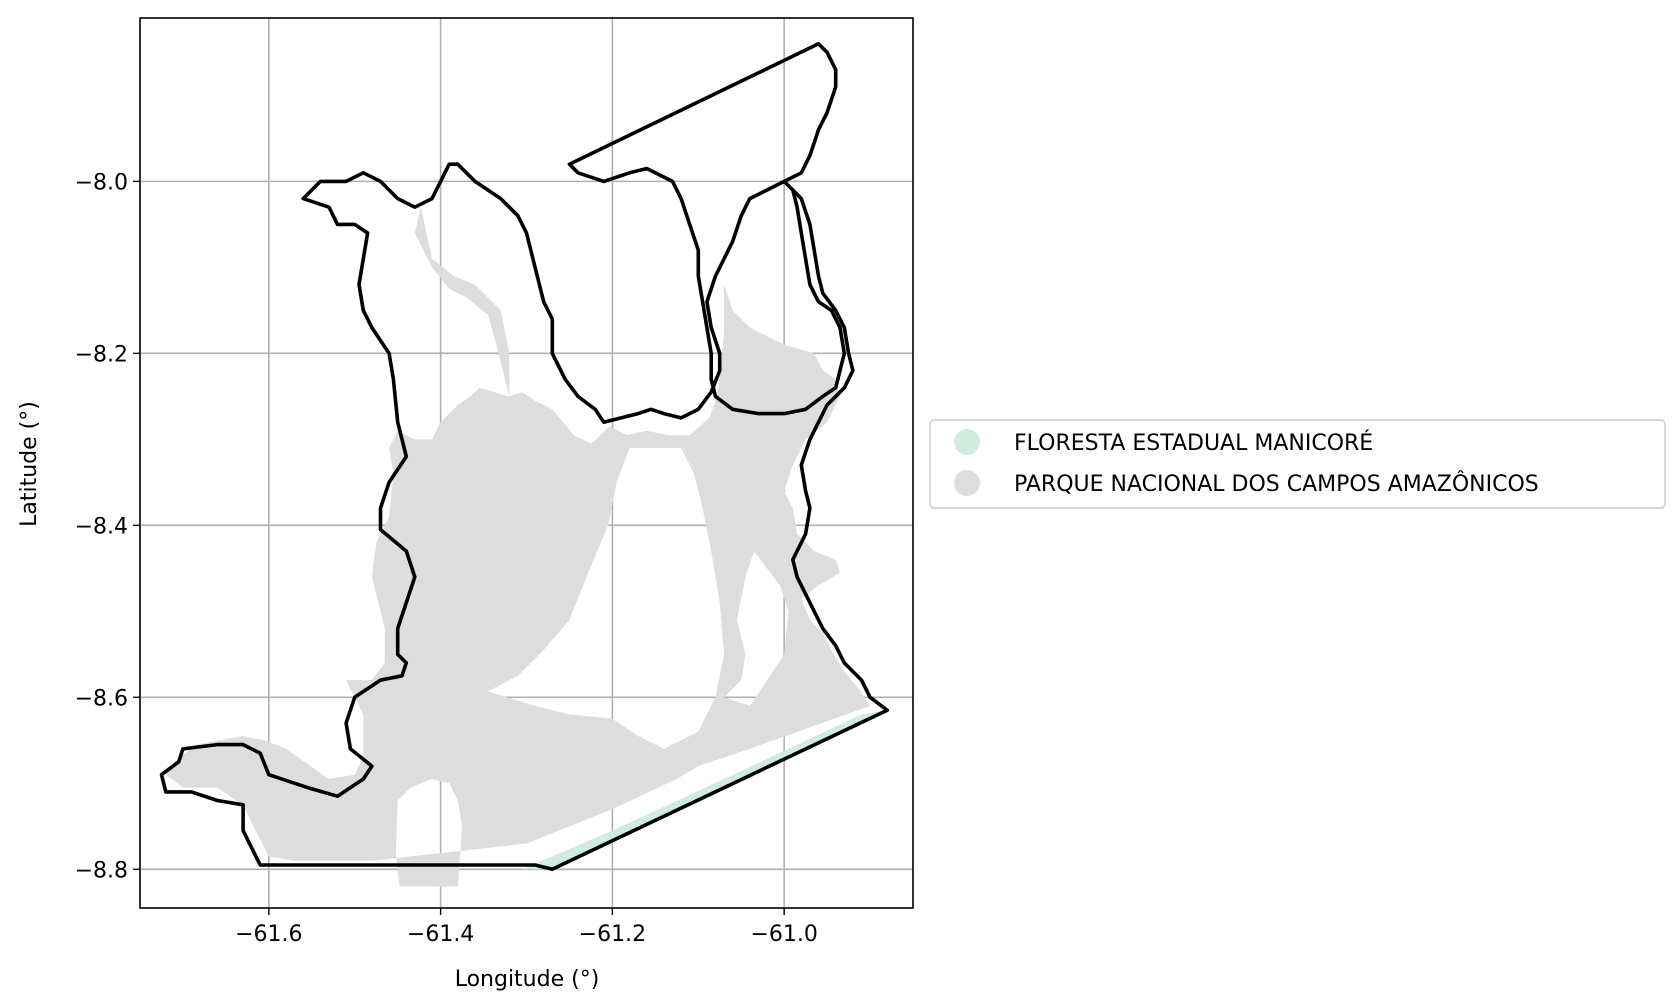 This screenshot has height=1006, width=1674. Describe the element at coordinates (783, 934) in the screenshot. I see `x-tick-label: −61.0` at that location.